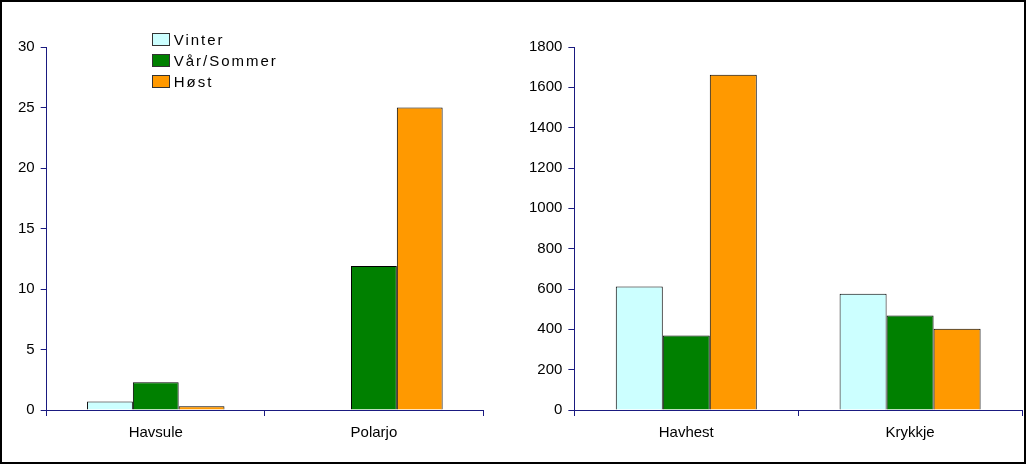 Image resolution: width=1026 pixels, height=464 pixels. Describe the element at coordinates (26, 227) in the screenshot. I see `y-tick-label: 15` at that location.